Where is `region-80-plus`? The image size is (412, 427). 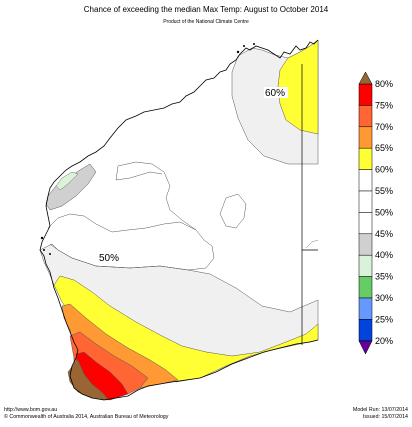
region-80-plus is located at coordinates (88, 380).